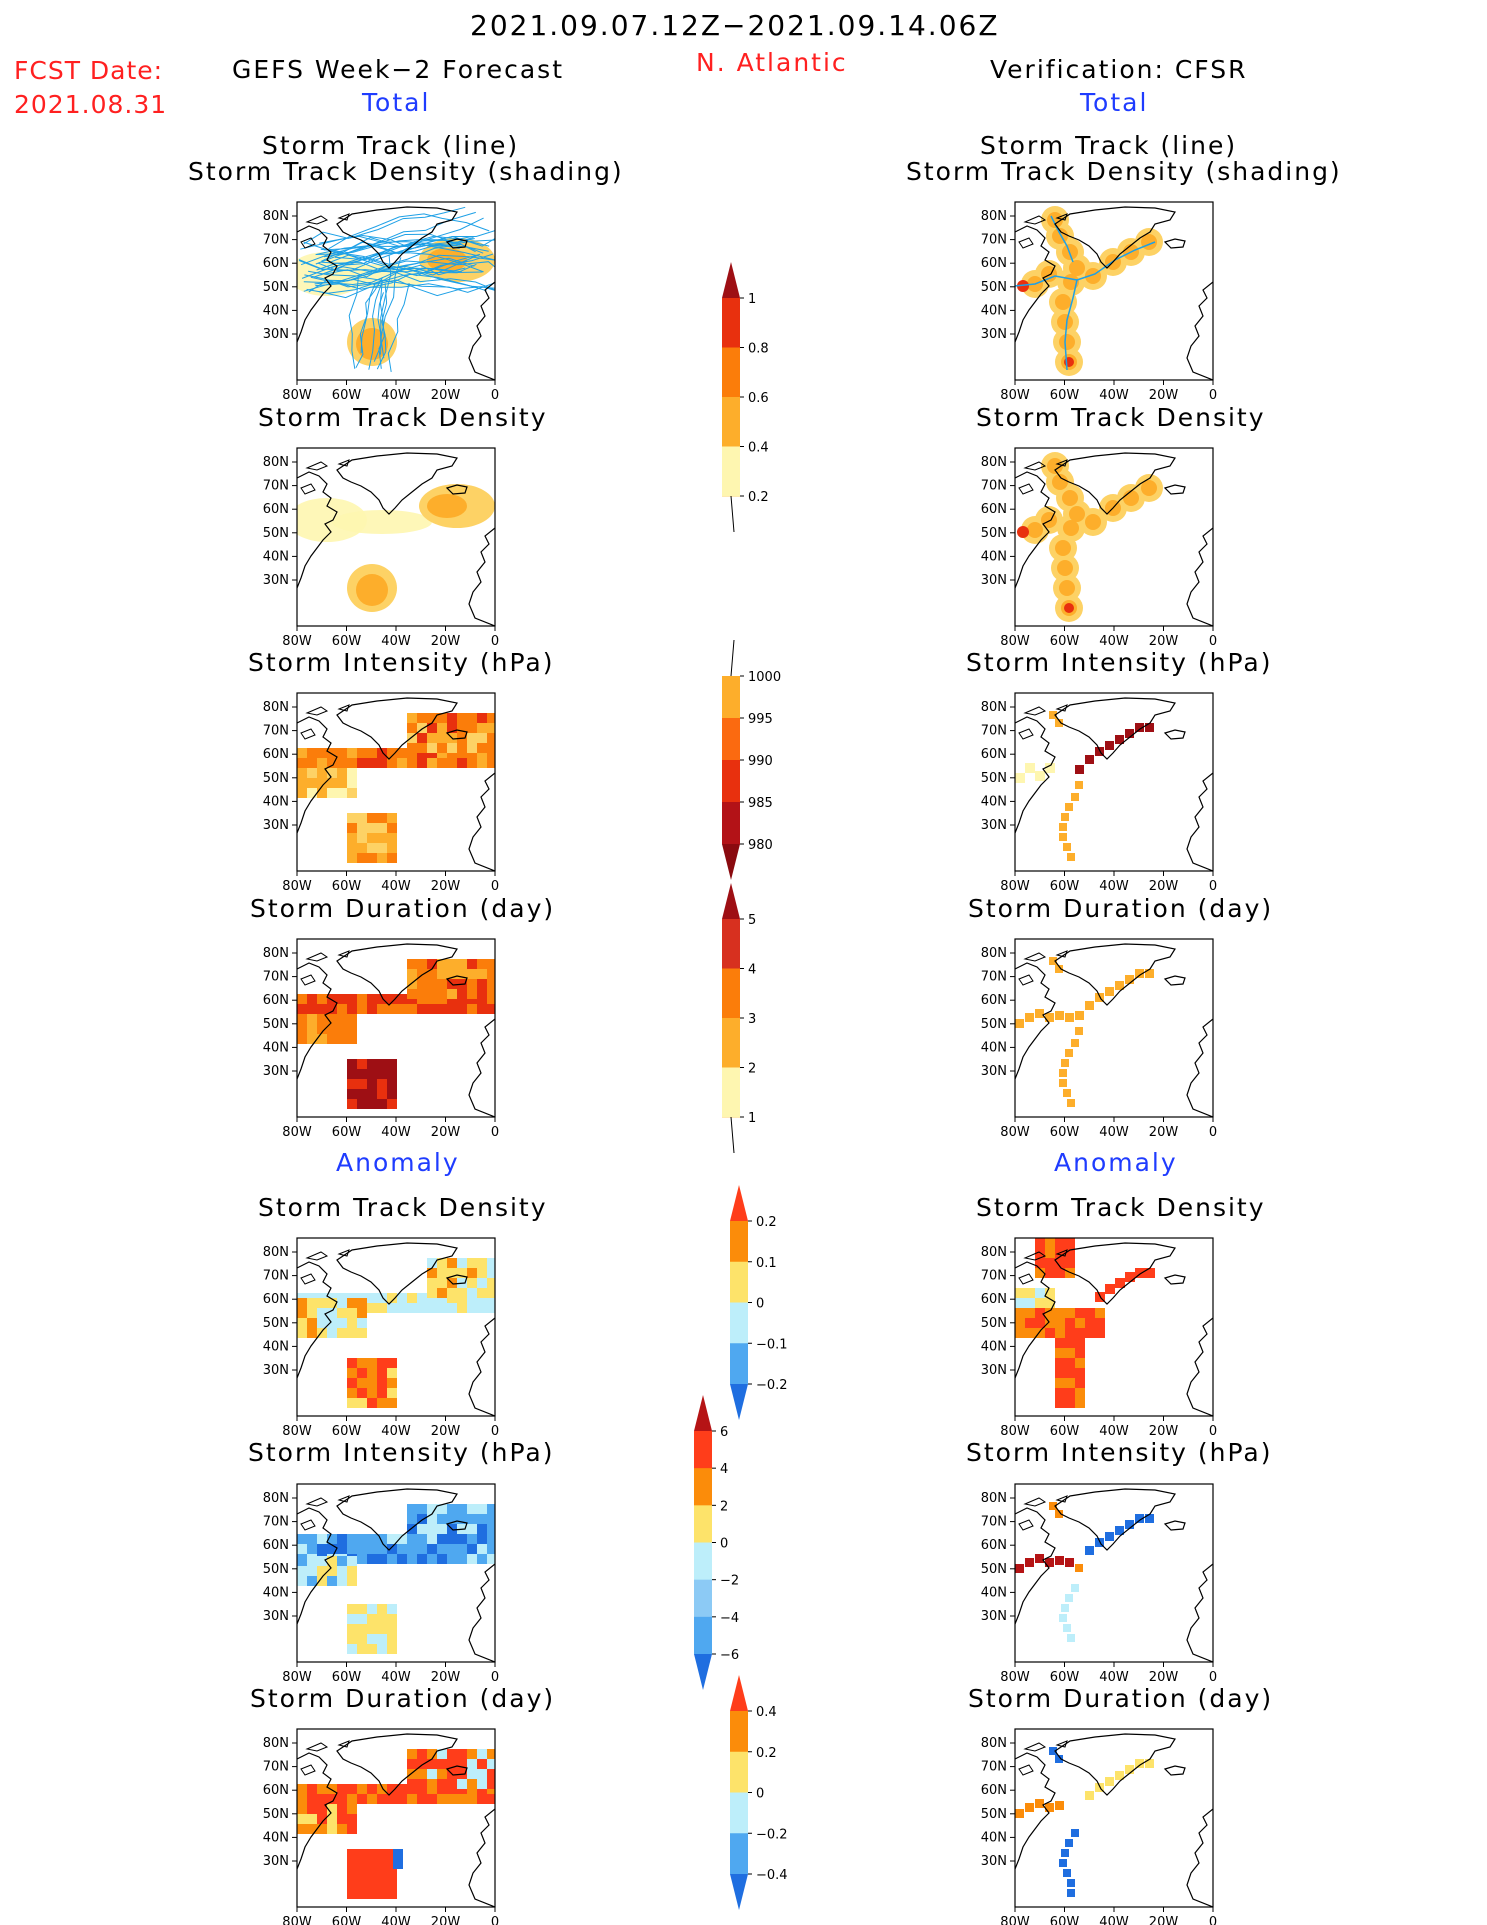 The height and width of the screenshot is (1925, 1487). What do you see at coordinates (751, 759) in the screenshot?
I see `colorbar-svg: 1000 995 990 985 980` at bounding box center [751, 759].